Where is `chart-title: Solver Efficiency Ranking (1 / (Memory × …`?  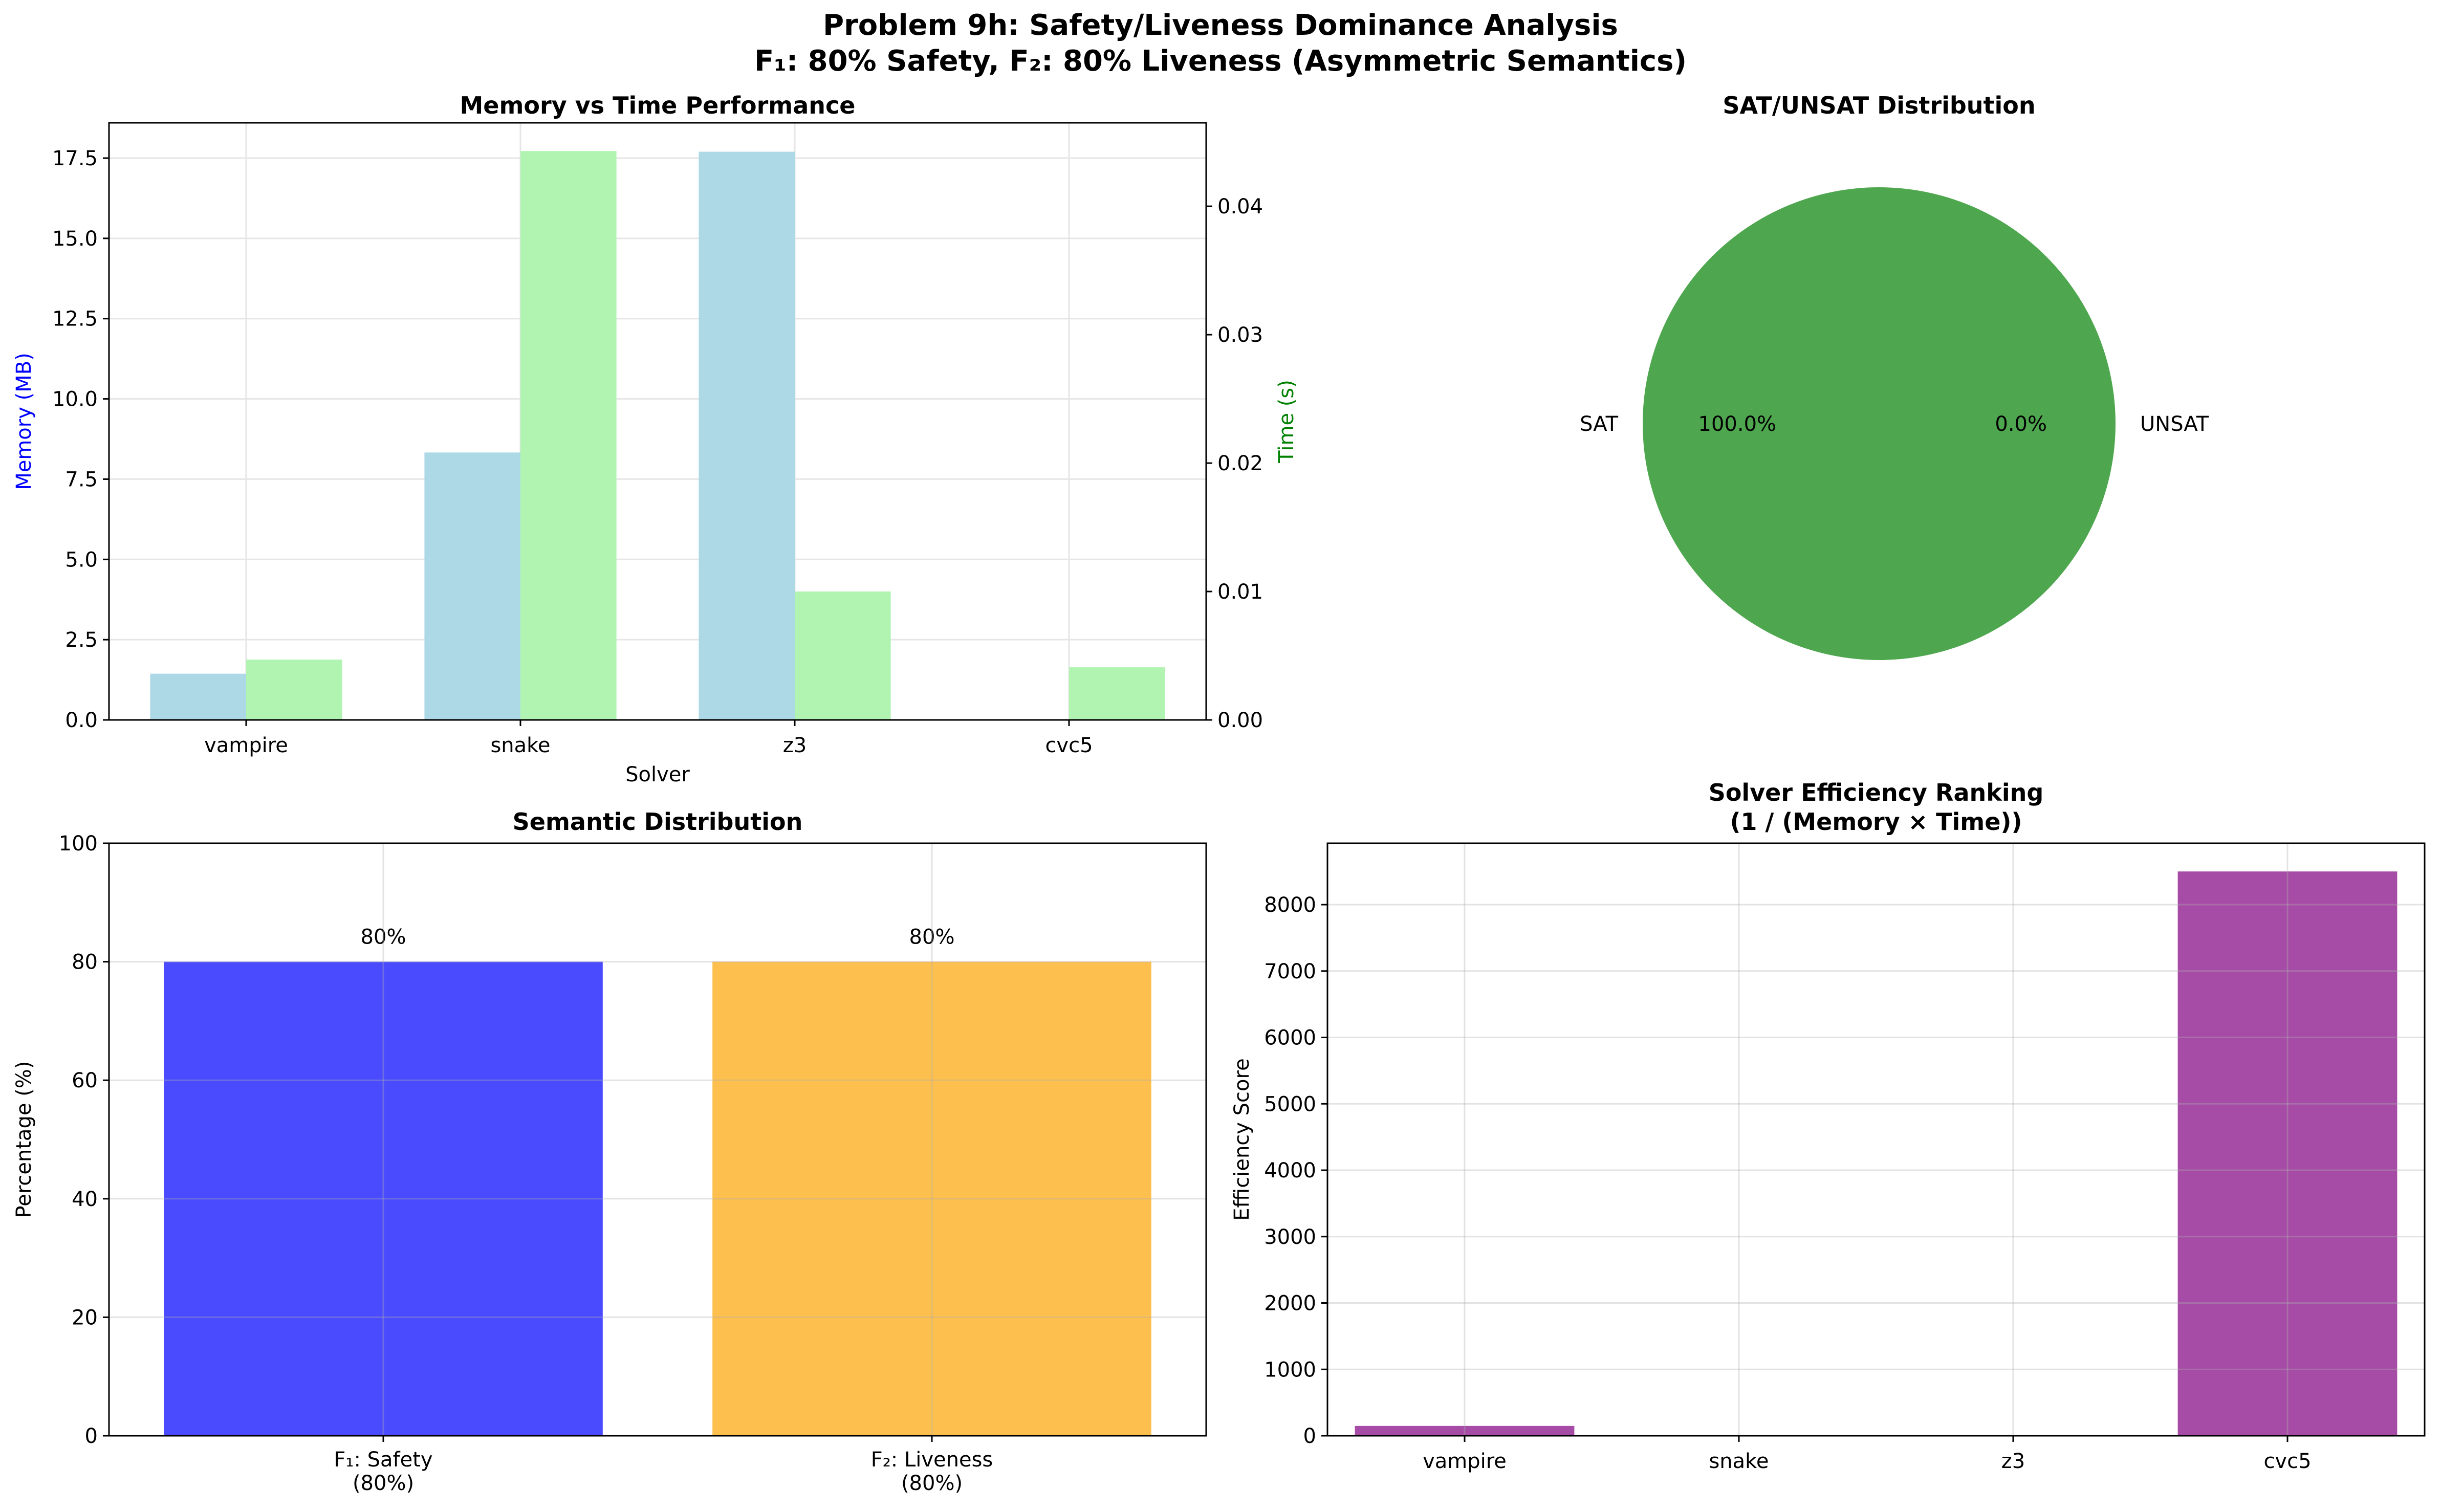
chart-title: Solver Efficiency Ranking (1 / (Memory × … is located at coordinates (1876, 807).